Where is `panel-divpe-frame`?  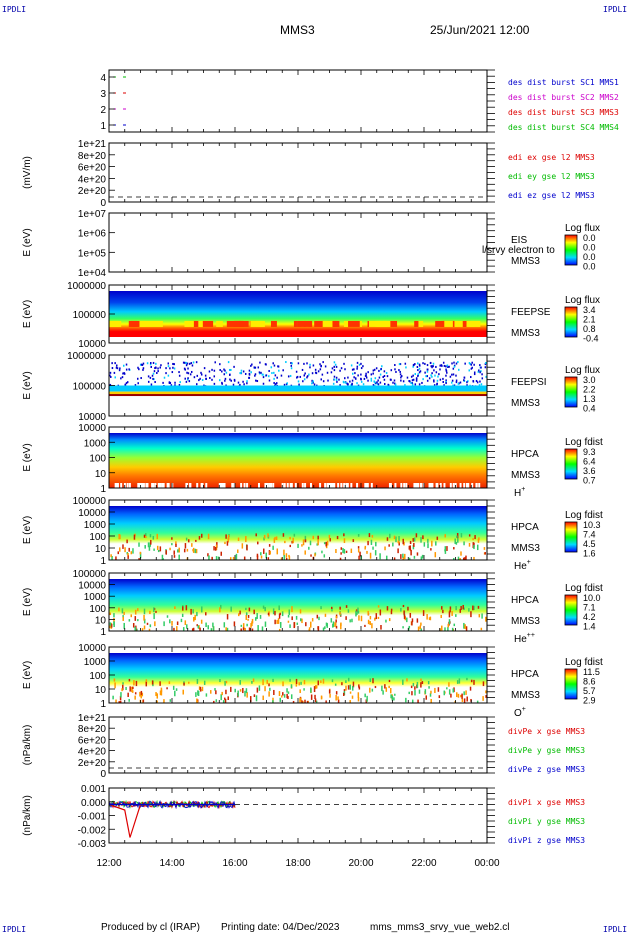 panel-divpe-frame is located at coordinates (298, 745).